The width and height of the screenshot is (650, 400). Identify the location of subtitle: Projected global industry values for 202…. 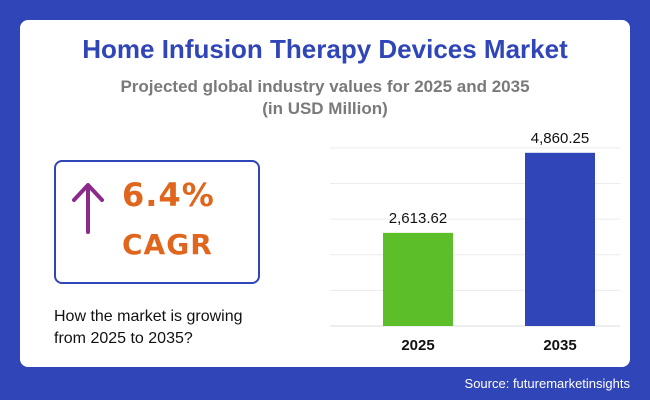
(325, 98).